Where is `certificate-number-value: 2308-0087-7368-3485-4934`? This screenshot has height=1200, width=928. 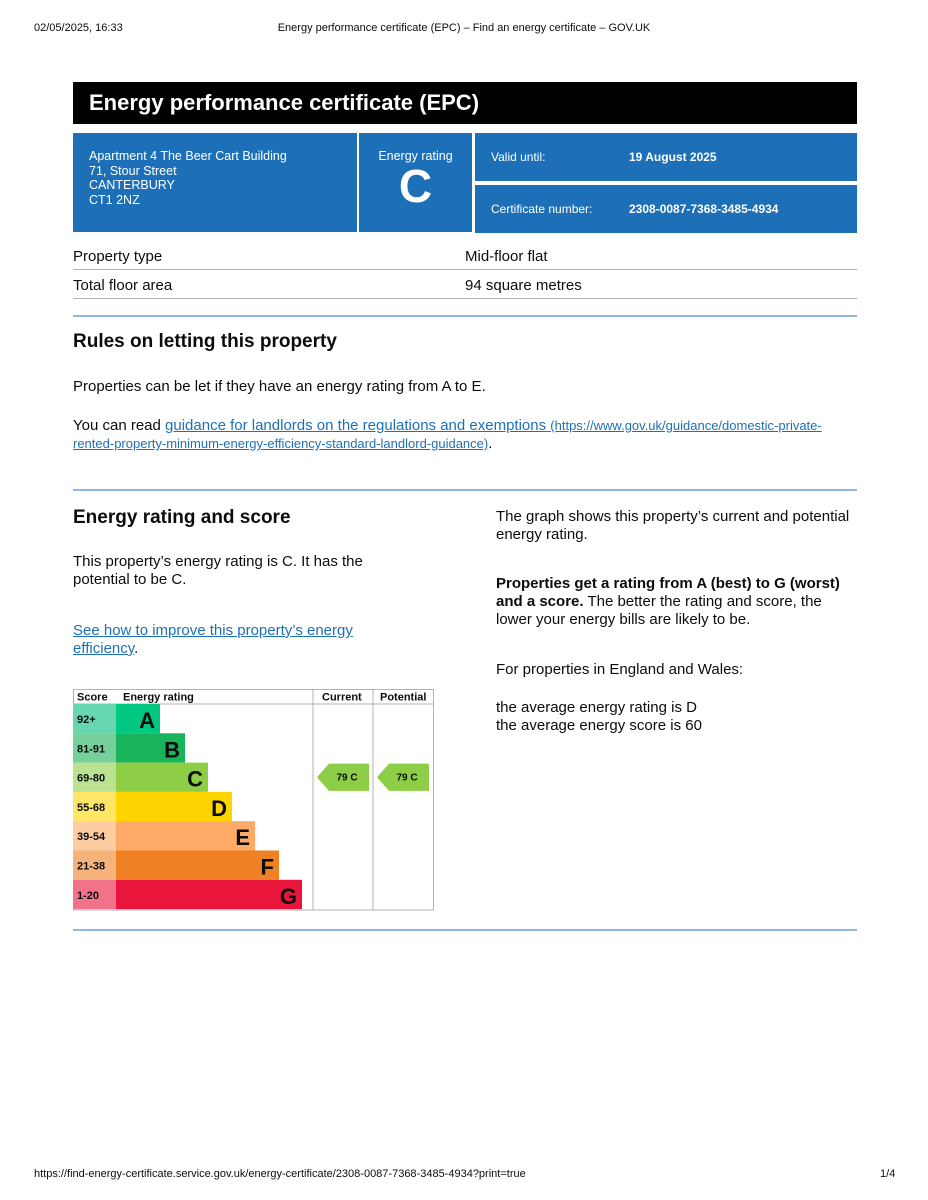
certificate-number-value: 2308-0087-7368-3485-4934 is located at coordinates (704, 209).